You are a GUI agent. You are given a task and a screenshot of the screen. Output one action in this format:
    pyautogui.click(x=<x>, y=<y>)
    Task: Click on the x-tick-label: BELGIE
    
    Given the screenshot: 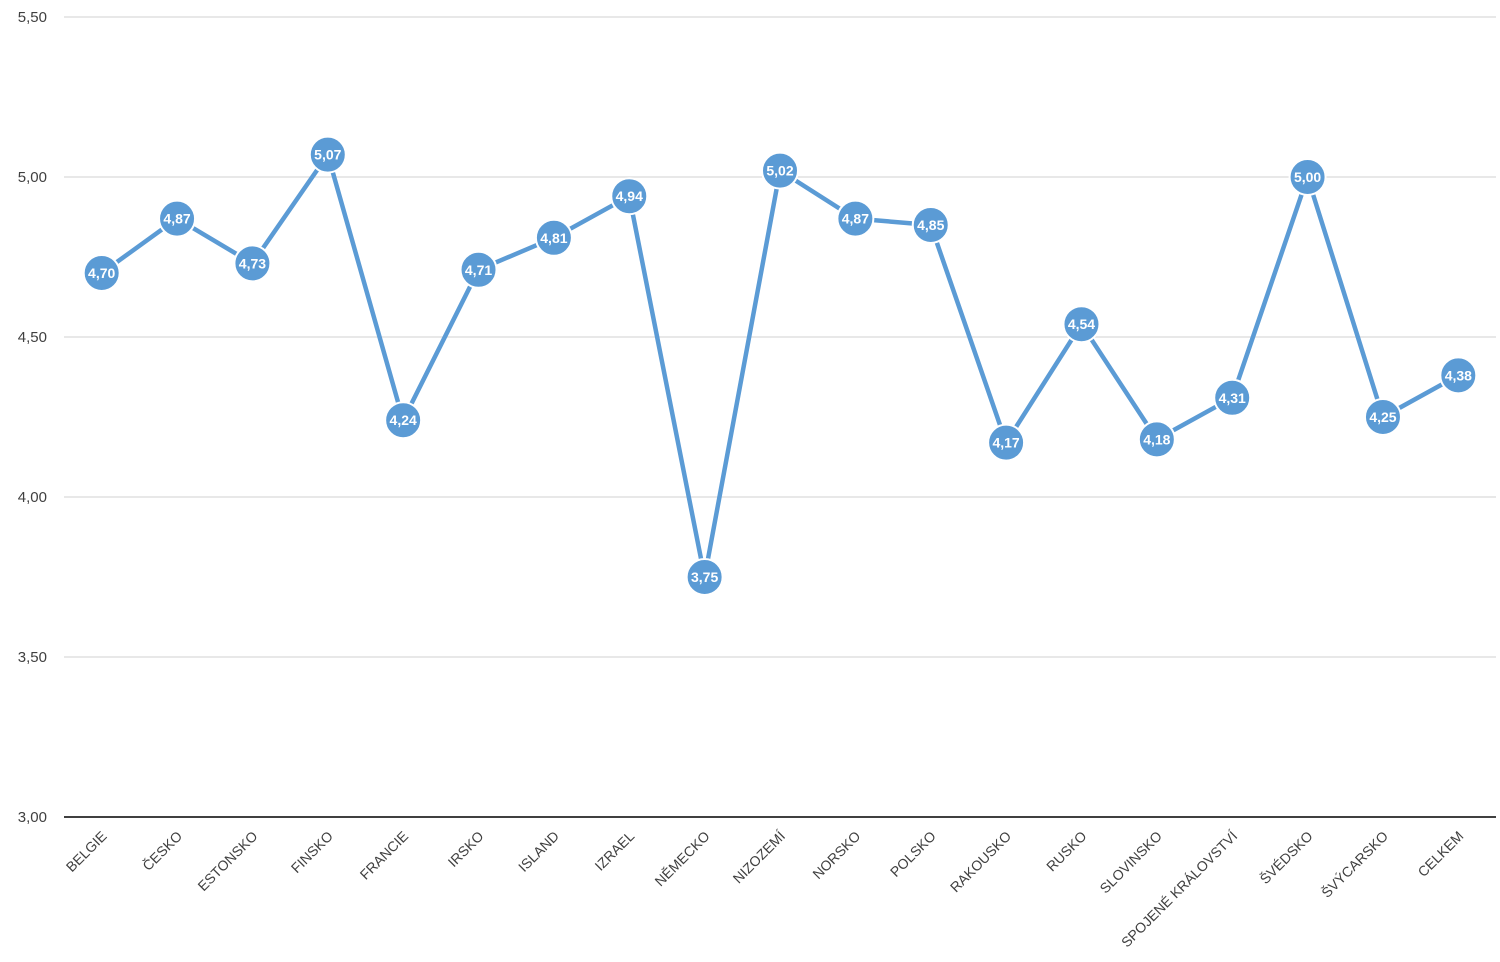 What is the action you would take?
    pyautogui.click(x=86, y=851)
    